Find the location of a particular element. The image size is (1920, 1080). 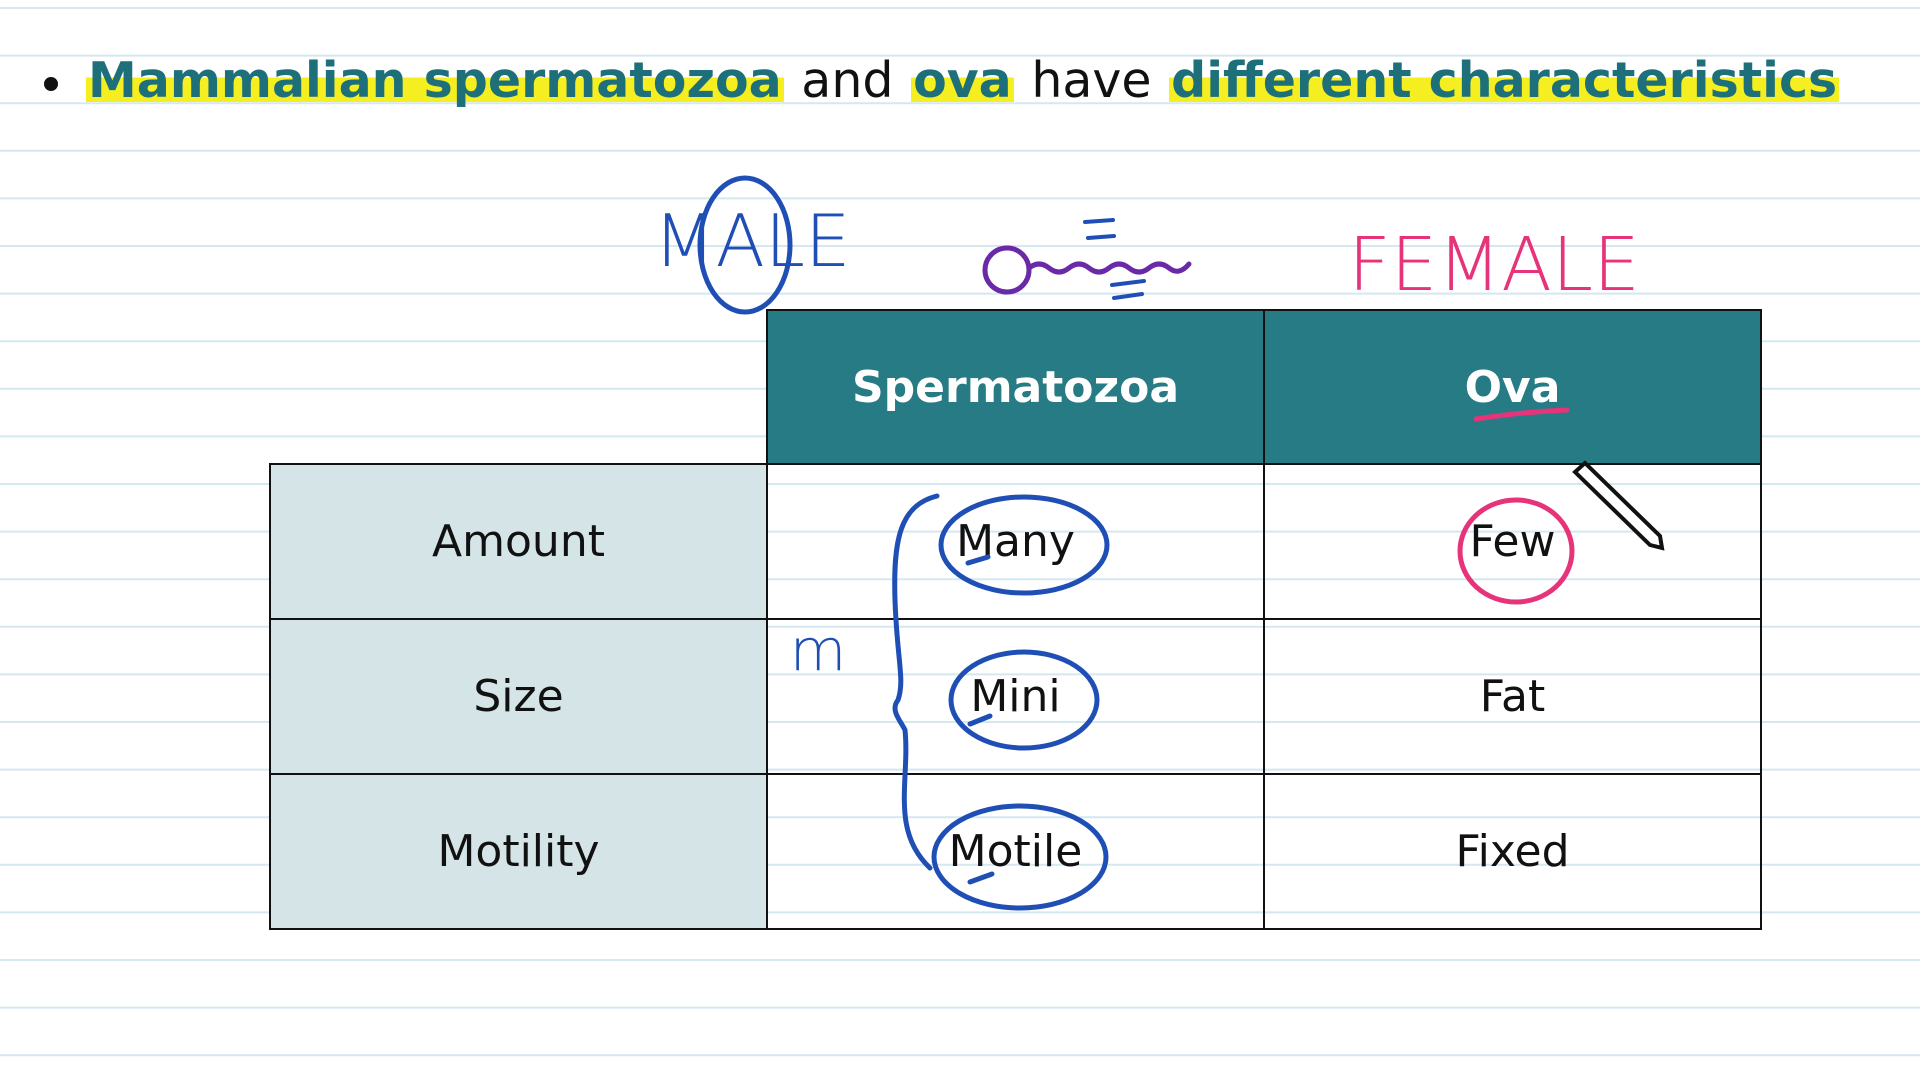

column-header: Spermatozoa is located at coordinates (1015, 387).